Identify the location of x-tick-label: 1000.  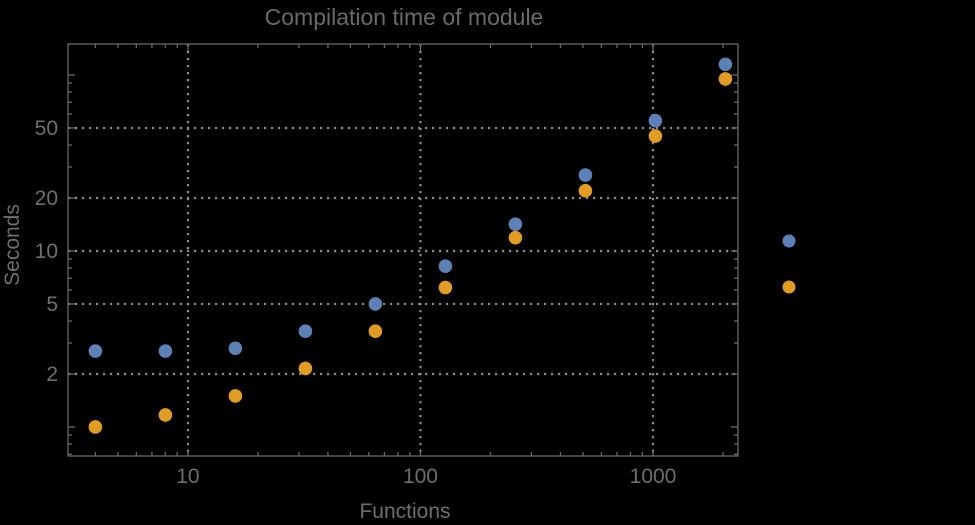
(653, 476).